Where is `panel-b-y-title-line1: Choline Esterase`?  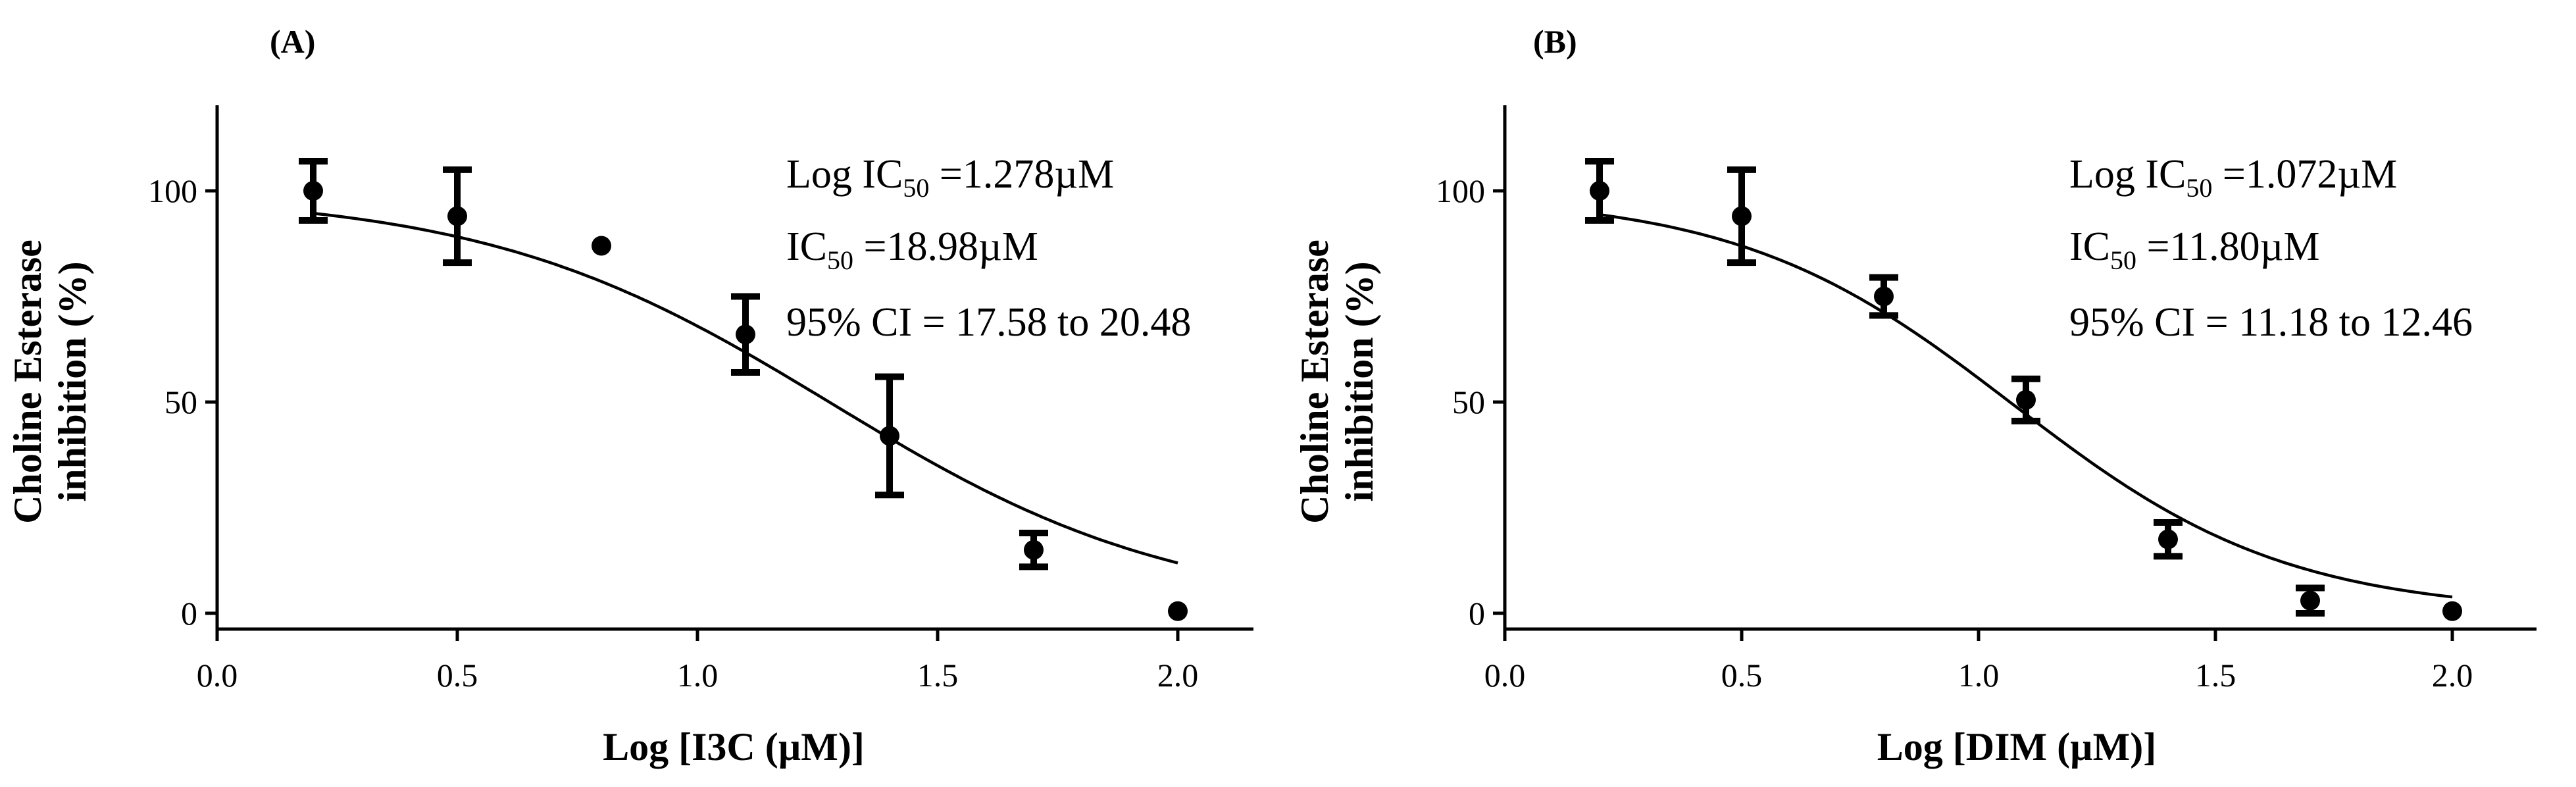 panel-b-y-title-line1: Choline Esterase is located at coordinates (1314, 382).